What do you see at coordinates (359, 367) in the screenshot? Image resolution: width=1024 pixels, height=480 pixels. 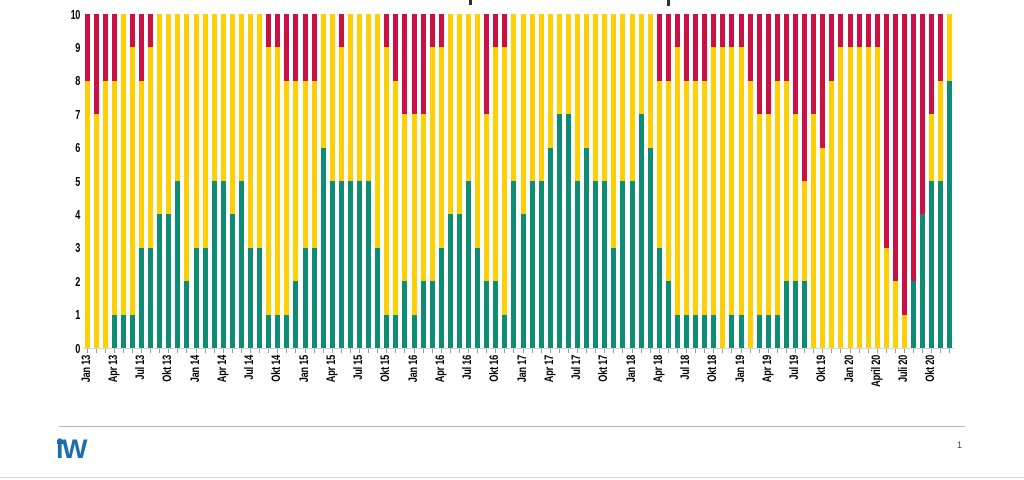 I see `x-tick-label: Jul 15` at bounding box center [359, 367].